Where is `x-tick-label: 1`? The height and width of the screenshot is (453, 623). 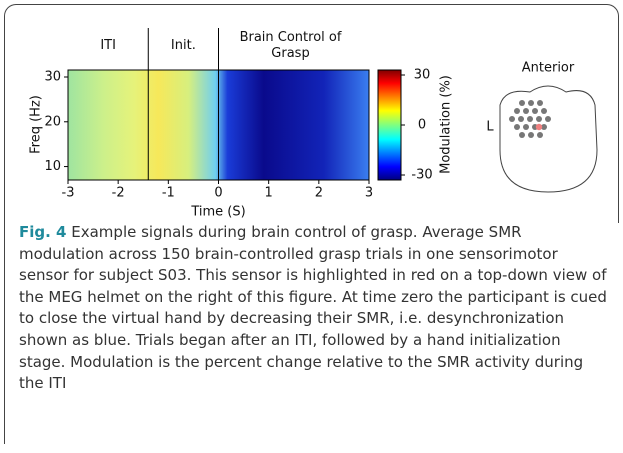 x-tick-label: 1 is located at coordinates (269, 193).